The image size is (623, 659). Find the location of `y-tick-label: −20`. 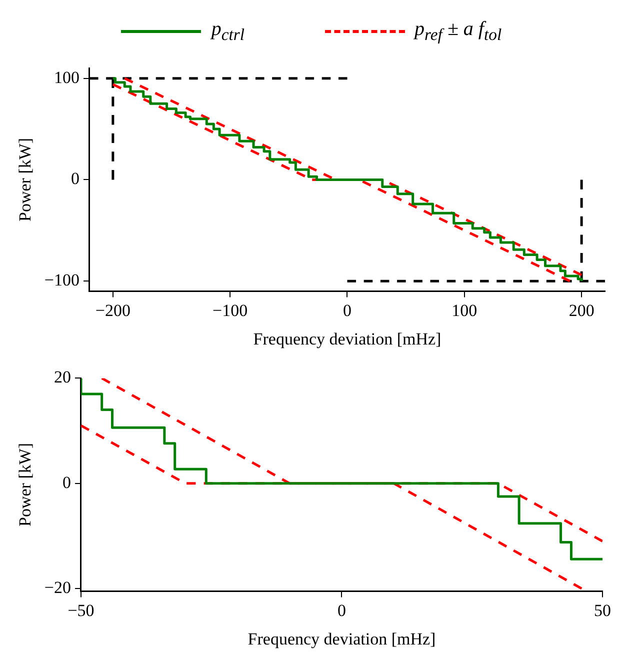

y-tick-label: −20 is located at coordinates (57, 588).